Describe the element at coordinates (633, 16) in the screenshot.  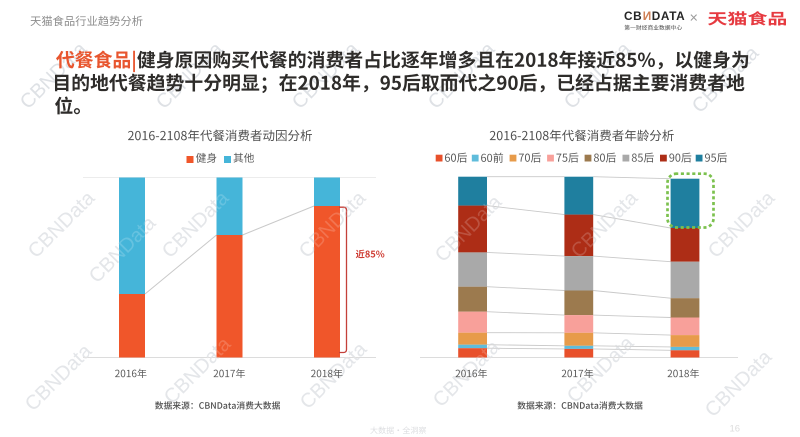
I see `svg-text: CB` at that location.